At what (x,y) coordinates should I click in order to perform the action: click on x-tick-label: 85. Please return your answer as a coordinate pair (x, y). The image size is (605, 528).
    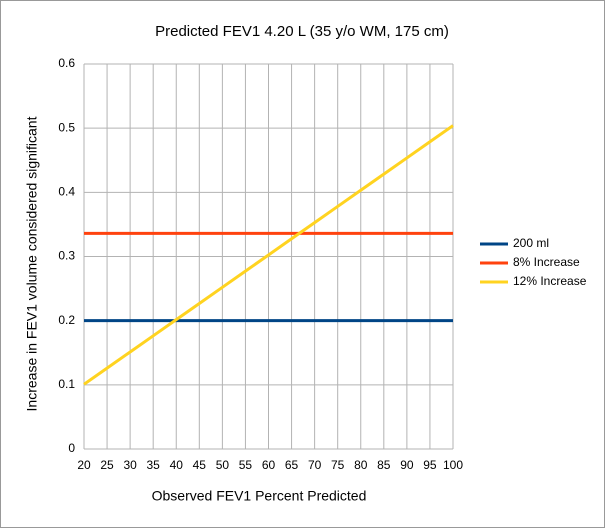
    Looking at the image, I should click on (384, 465).